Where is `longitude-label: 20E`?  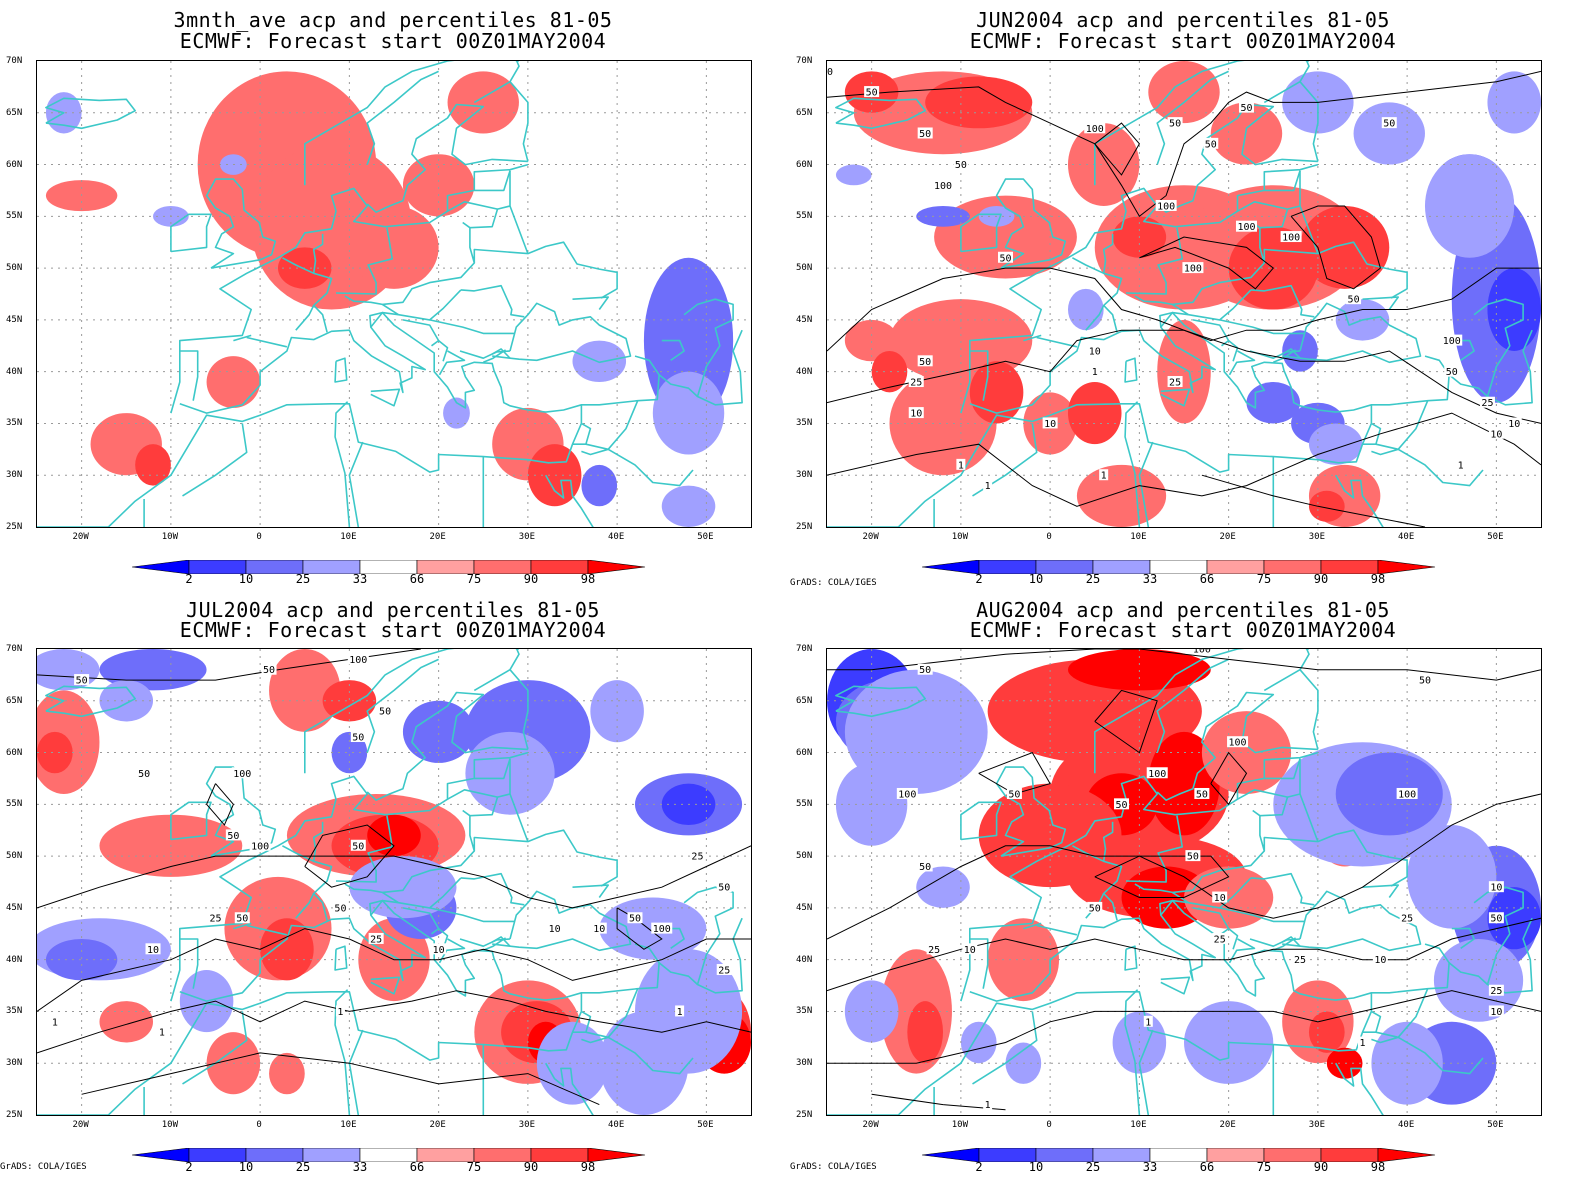 longitude-label: 20E is located at coordinates (437, 537).